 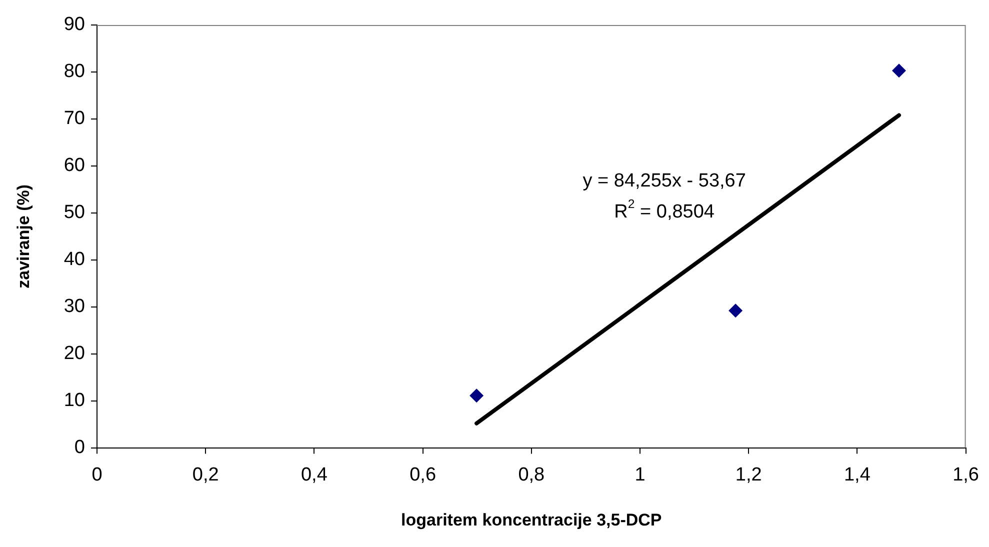 I want to click on y-axis-title: zaviranje (%), so click(x=23, y=236).